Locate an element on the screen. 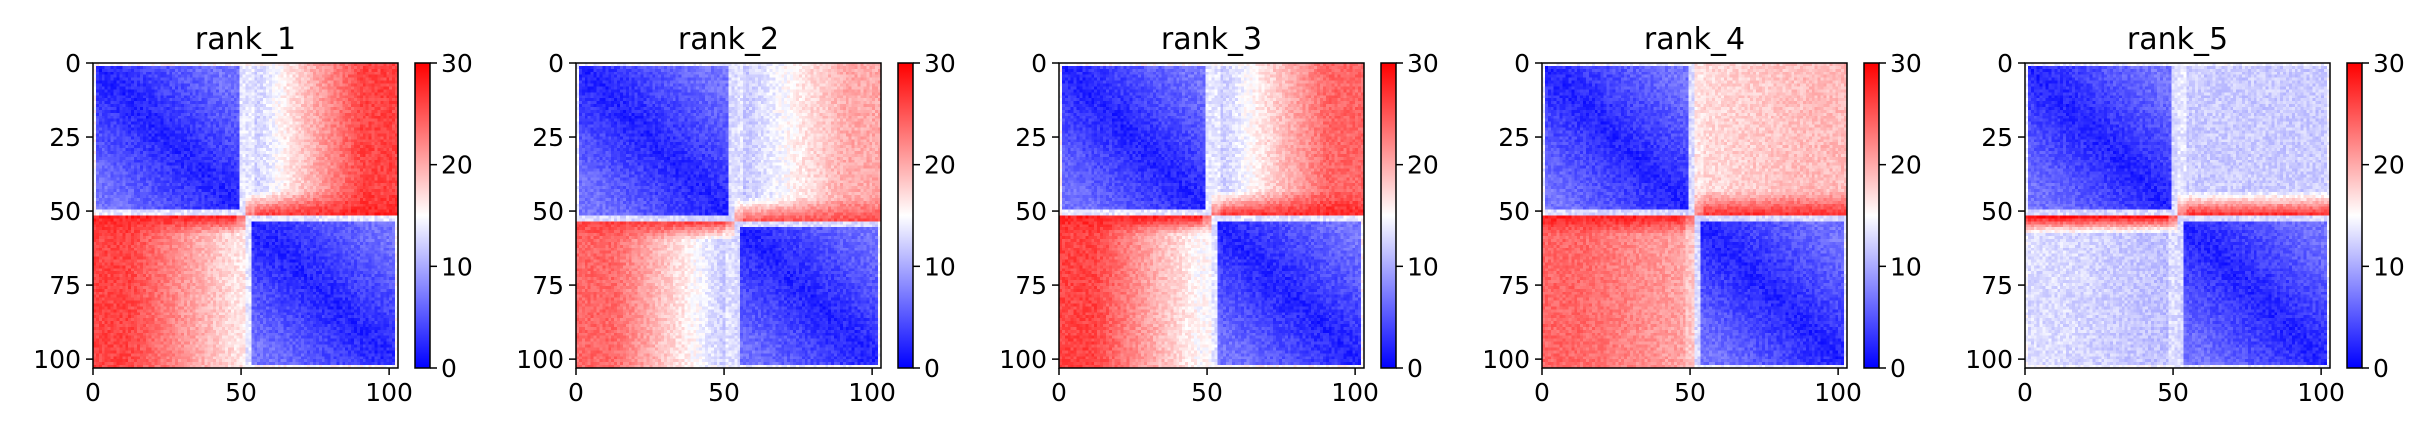 The image size is (2435, 438). chart-title: rank_1 is located at coordinates (245, 39).